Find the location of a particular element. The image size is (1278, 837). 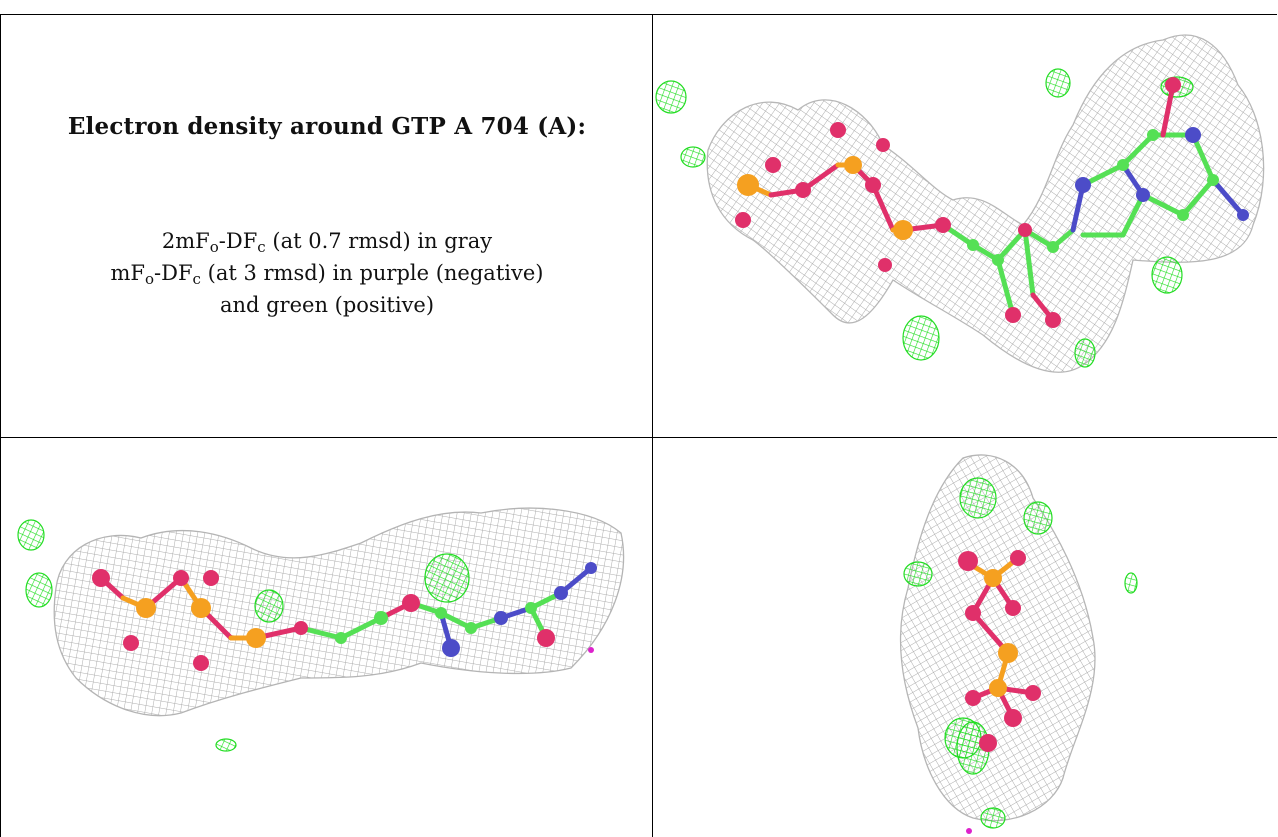

table-border-left is located at coordinates (0, 425).